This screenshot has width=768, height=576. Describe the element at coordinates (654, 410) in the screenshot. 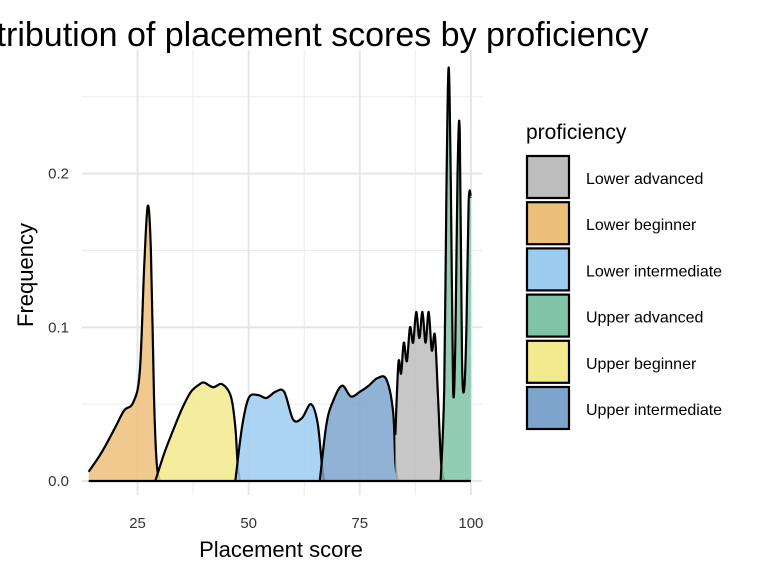

I see `legend-label: Upper intermediate` at that location.